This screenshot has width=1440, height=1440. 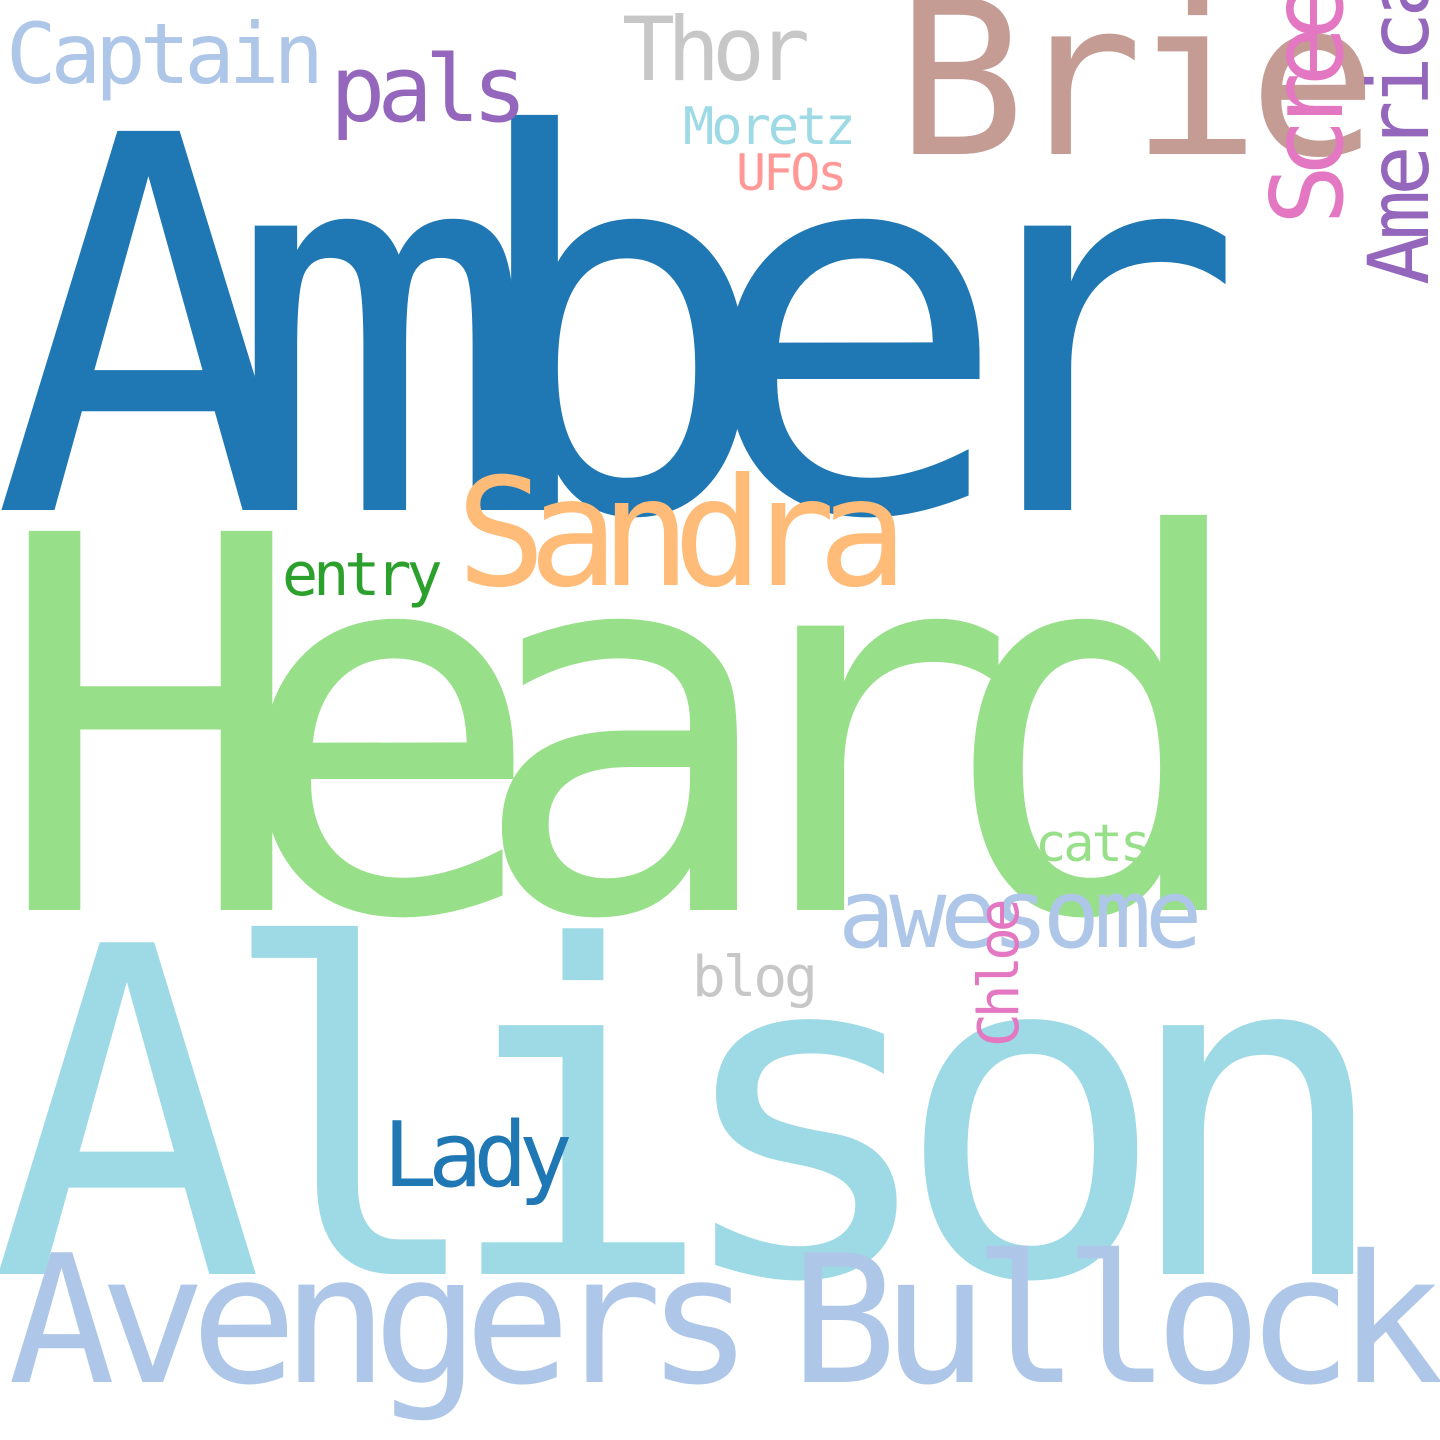 What do you see at coordinates (1307, 112) in the screenshot?
I see `word-screencr: ScreenCr` at bounding box center [1307, 112].